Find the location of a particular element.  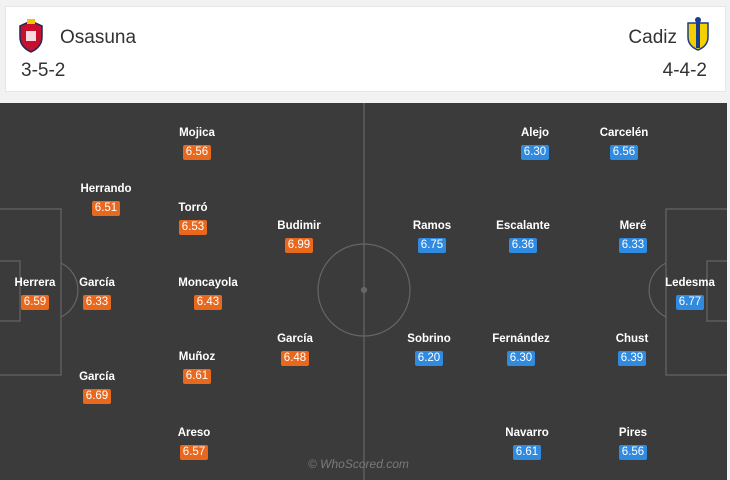

home-formation: 3-5-2 is located at coordinates (43, 70).